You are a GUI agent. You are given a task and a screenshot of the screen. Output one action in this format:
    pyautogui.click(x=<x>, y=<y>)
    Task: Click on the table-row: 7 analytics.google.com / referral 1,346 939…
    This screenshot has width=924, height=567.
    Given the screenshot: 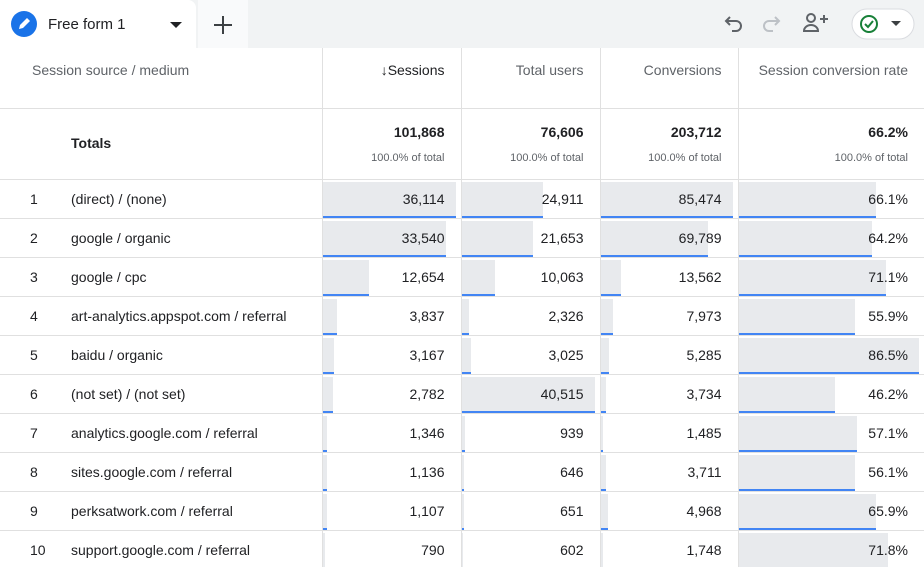 What is the action you would take?
    pyautogui.click(x=462, y=433)
    